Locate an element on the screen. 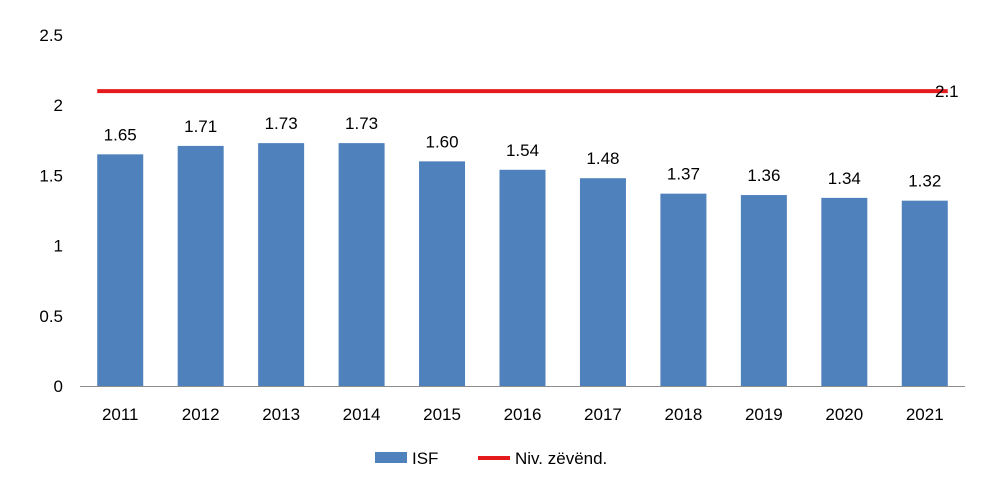 Image resolution: width=997 pixels, height=489 pixels. y-tick-label: 0.5 is located at coordinates (51, 316).